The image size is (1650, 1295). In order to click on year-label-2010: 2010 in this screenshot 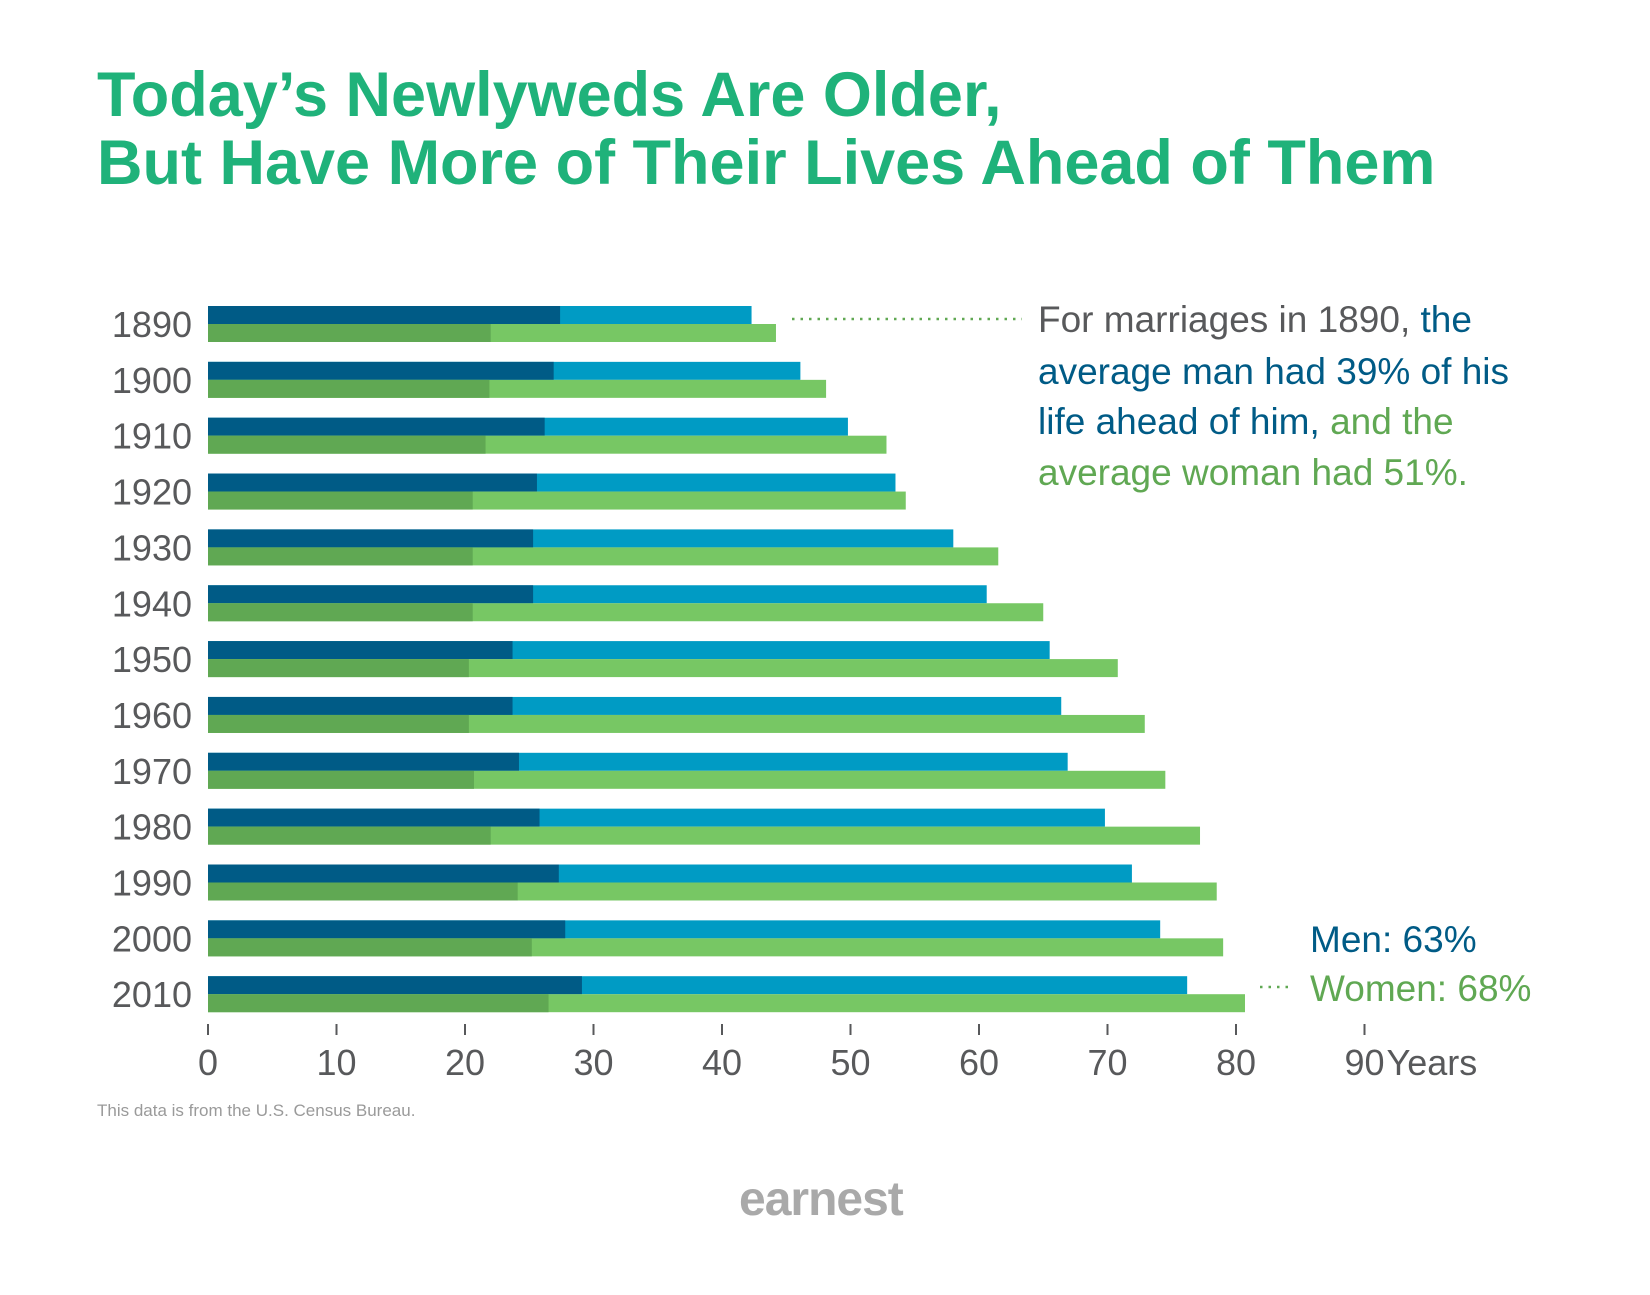, I will do `click(152, 994)`.